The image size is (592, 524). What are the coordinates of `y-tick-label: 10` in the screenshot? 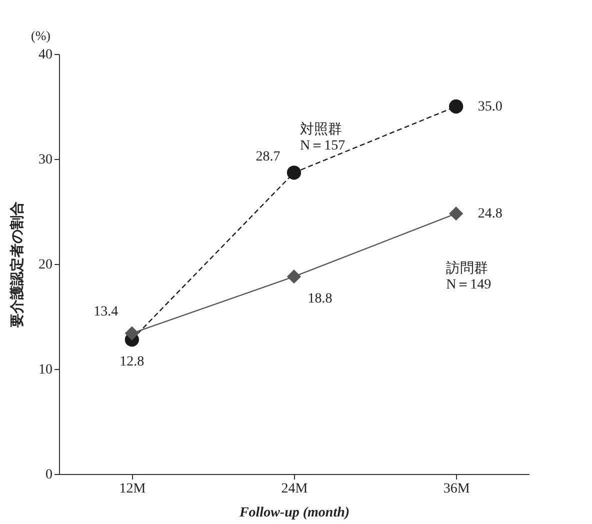 It's located at (45, 370).